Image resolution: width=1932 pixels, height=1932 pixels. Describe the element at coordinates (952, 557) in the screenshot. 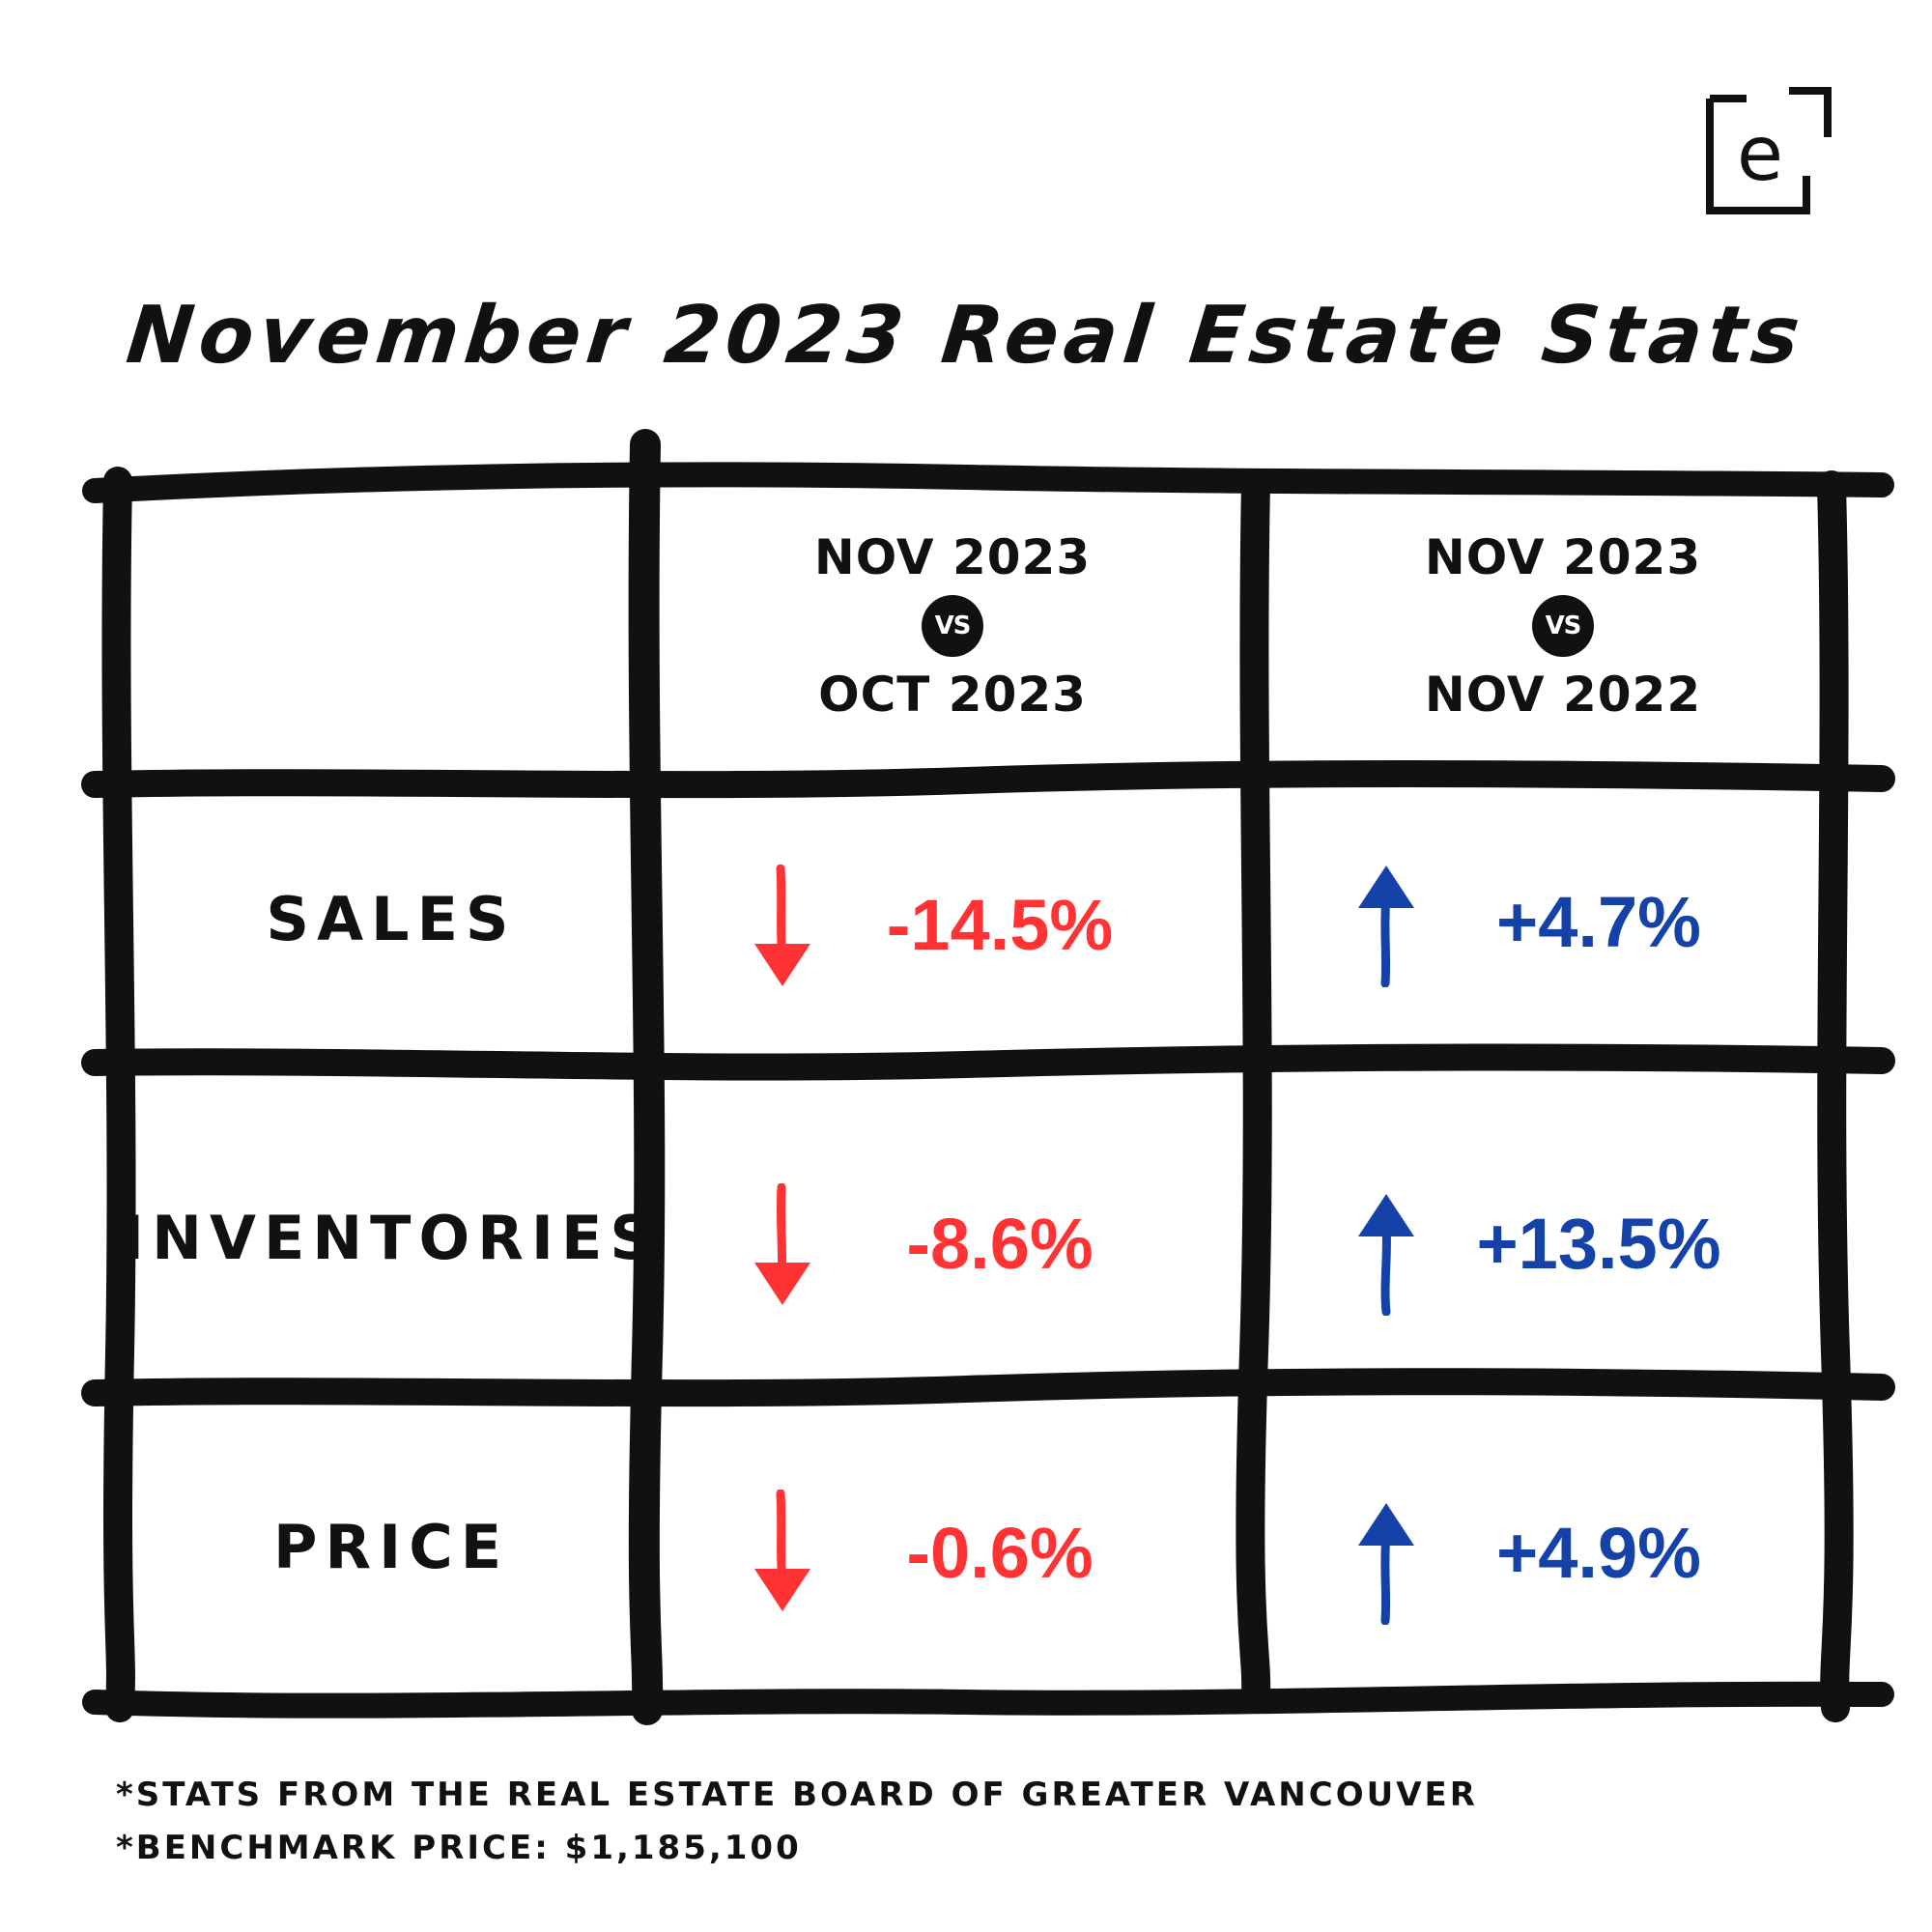

I see `column-header-1-top: NOV 2023` at that location.